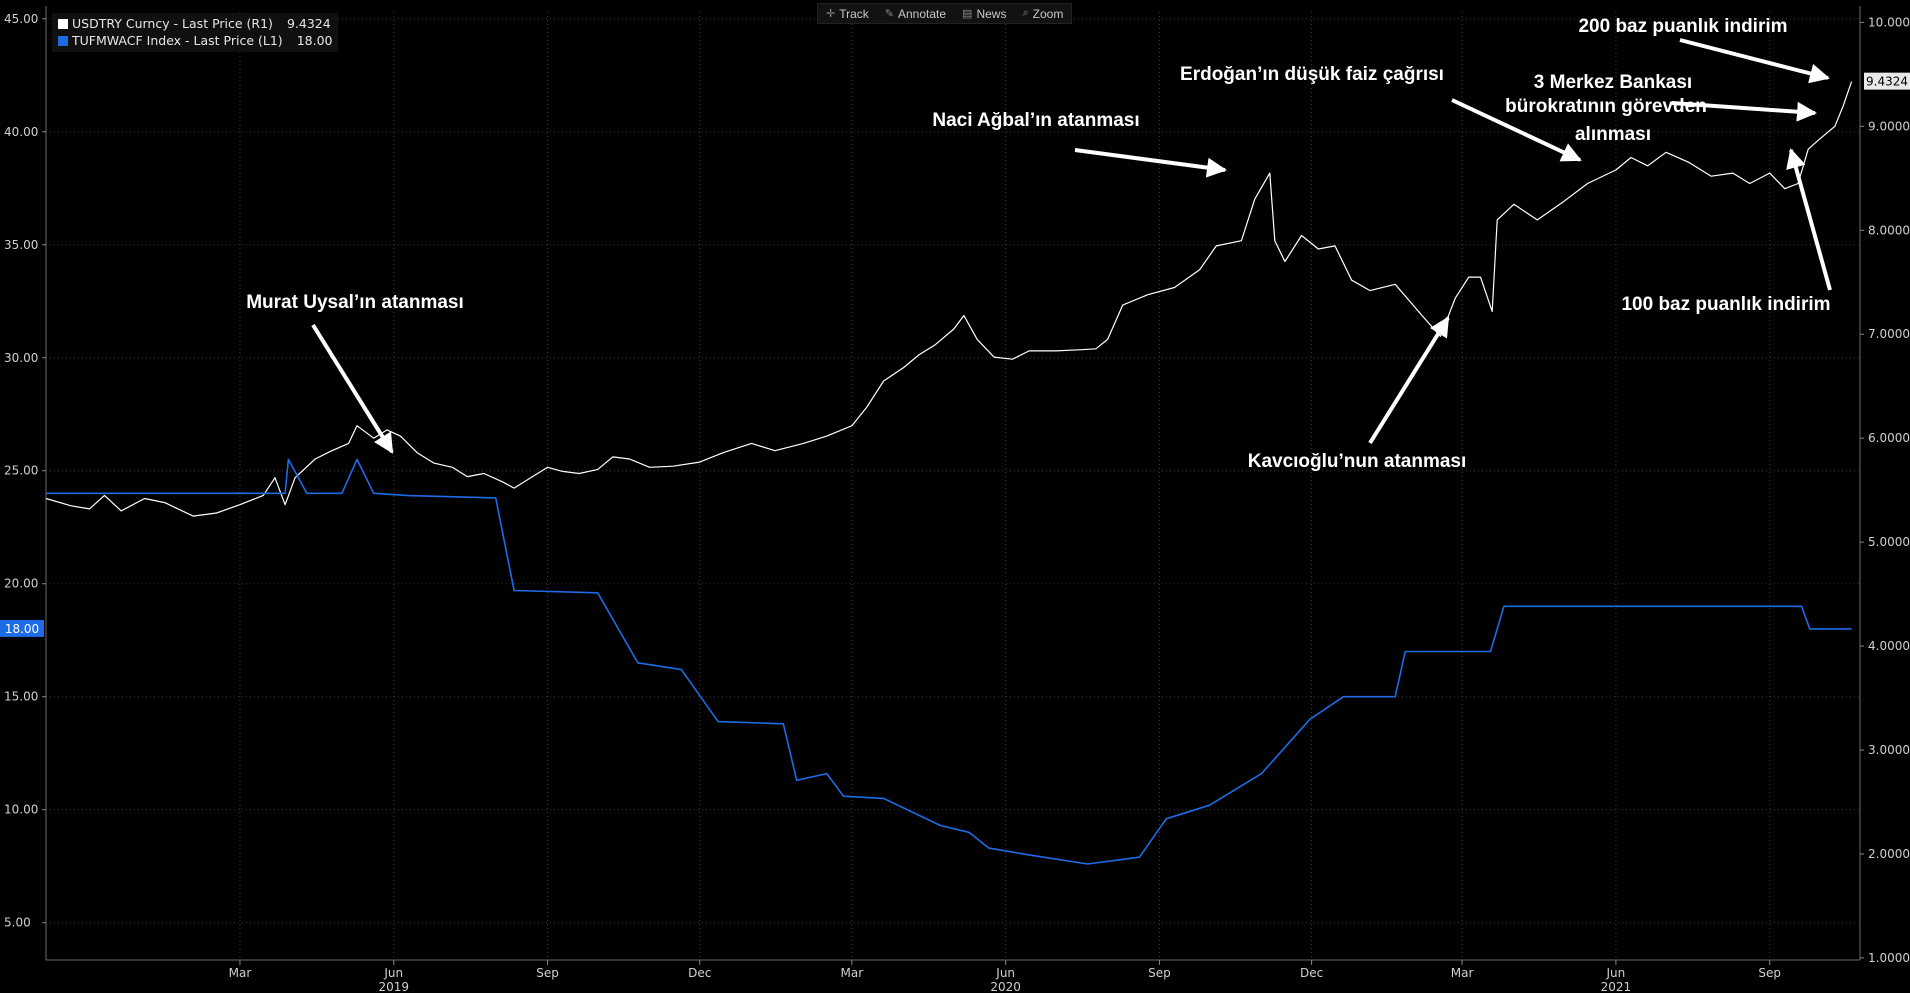 The image size is (1910, 993). What do you see at coordinates (1889, 22) in the screenshot?
I see `right-tick-label: 10.0000` at bounding box center [1889, 22].